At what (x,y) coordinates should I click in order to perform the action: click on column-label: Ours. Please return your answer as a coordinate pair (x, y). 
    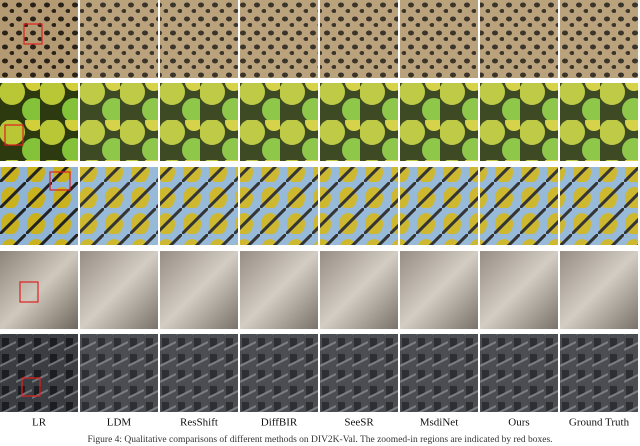
    Looking at the image, I should click on (518, 423).